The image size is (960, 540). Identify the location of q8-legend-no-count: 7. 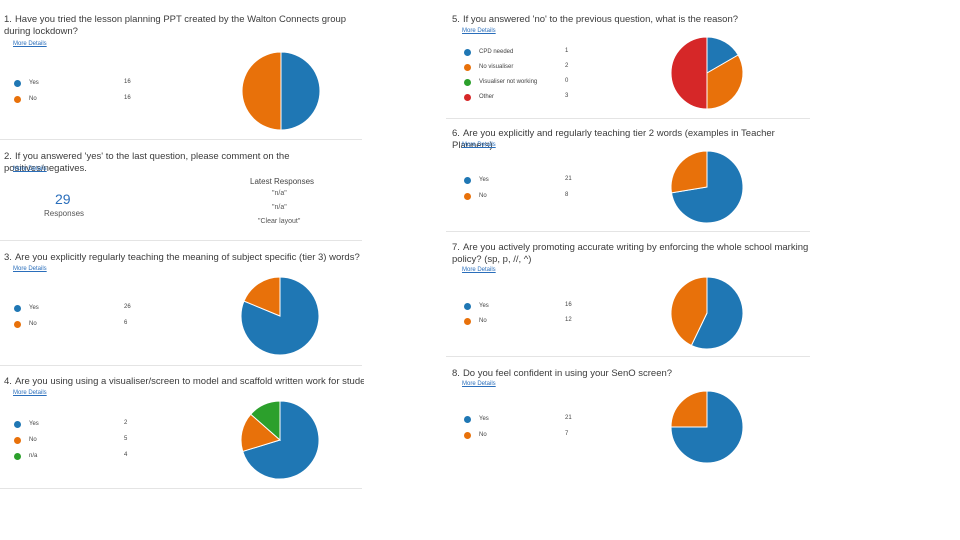
(567, 434).